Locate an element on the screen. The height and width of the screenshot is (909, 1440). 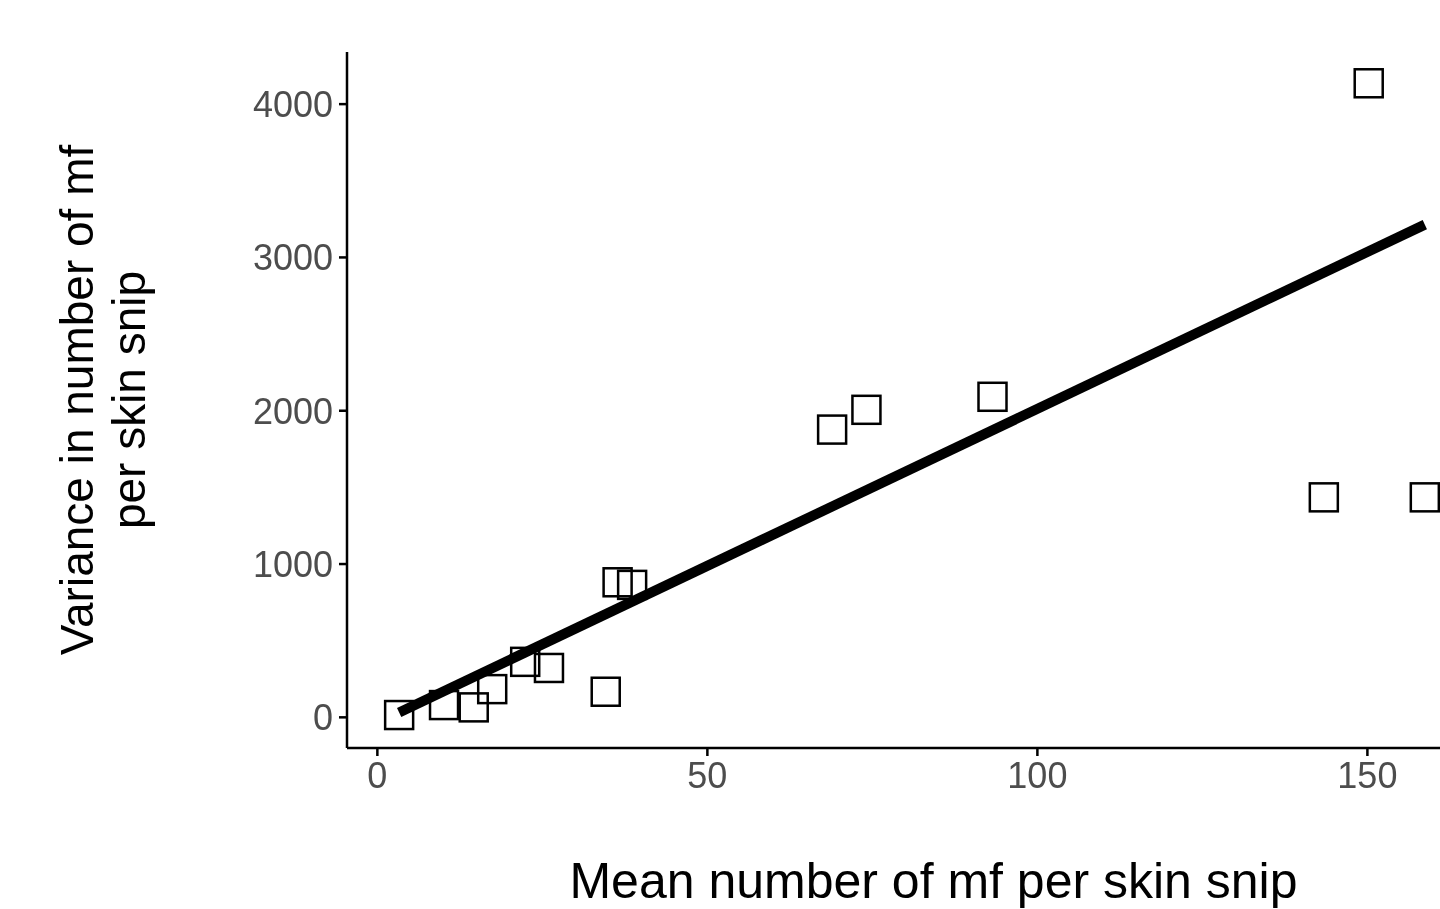
y-tick-label: 4000 is located at coordinates (292, 104).